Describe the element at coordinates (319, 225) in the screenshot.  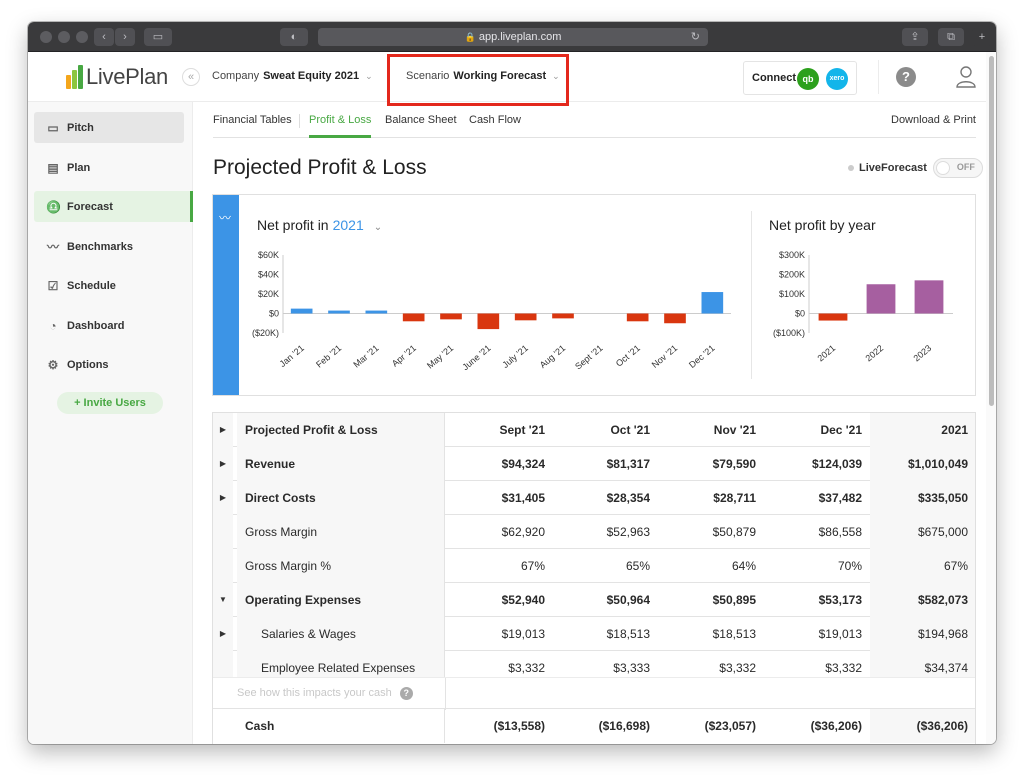
I see `monthly-chart-title: Net profit in 2021 ⌄` at that location.